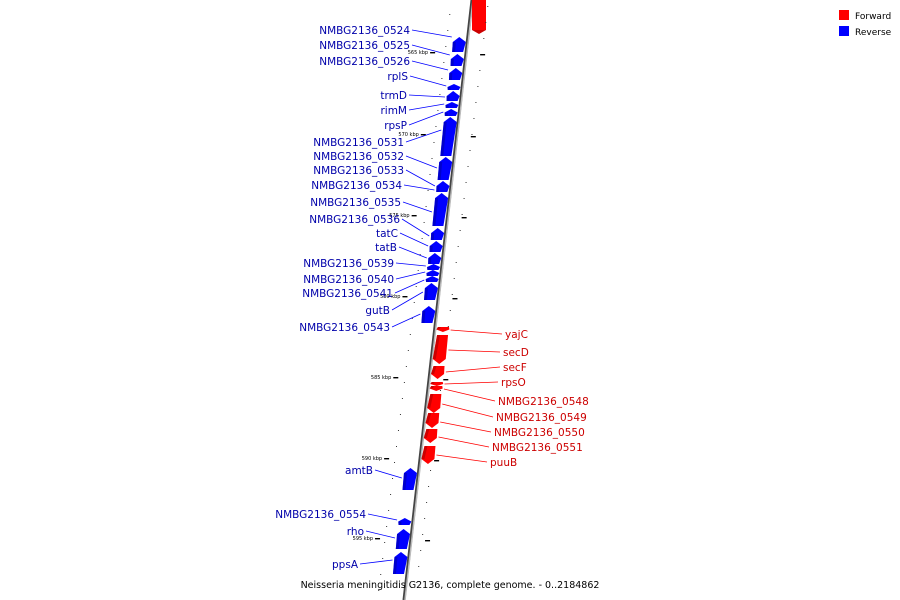 The image size is (900, 600). I want to click on legend-item-reverse: Reverse, so click(865, 32).